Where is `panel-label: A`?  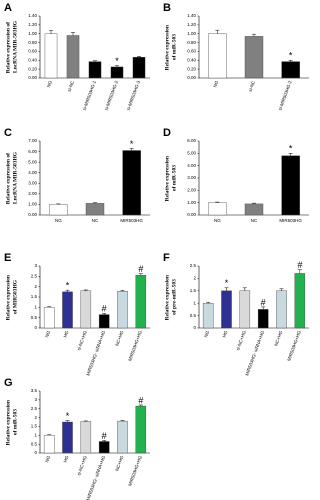 panel-label: A is located at coordinates (8, 8).